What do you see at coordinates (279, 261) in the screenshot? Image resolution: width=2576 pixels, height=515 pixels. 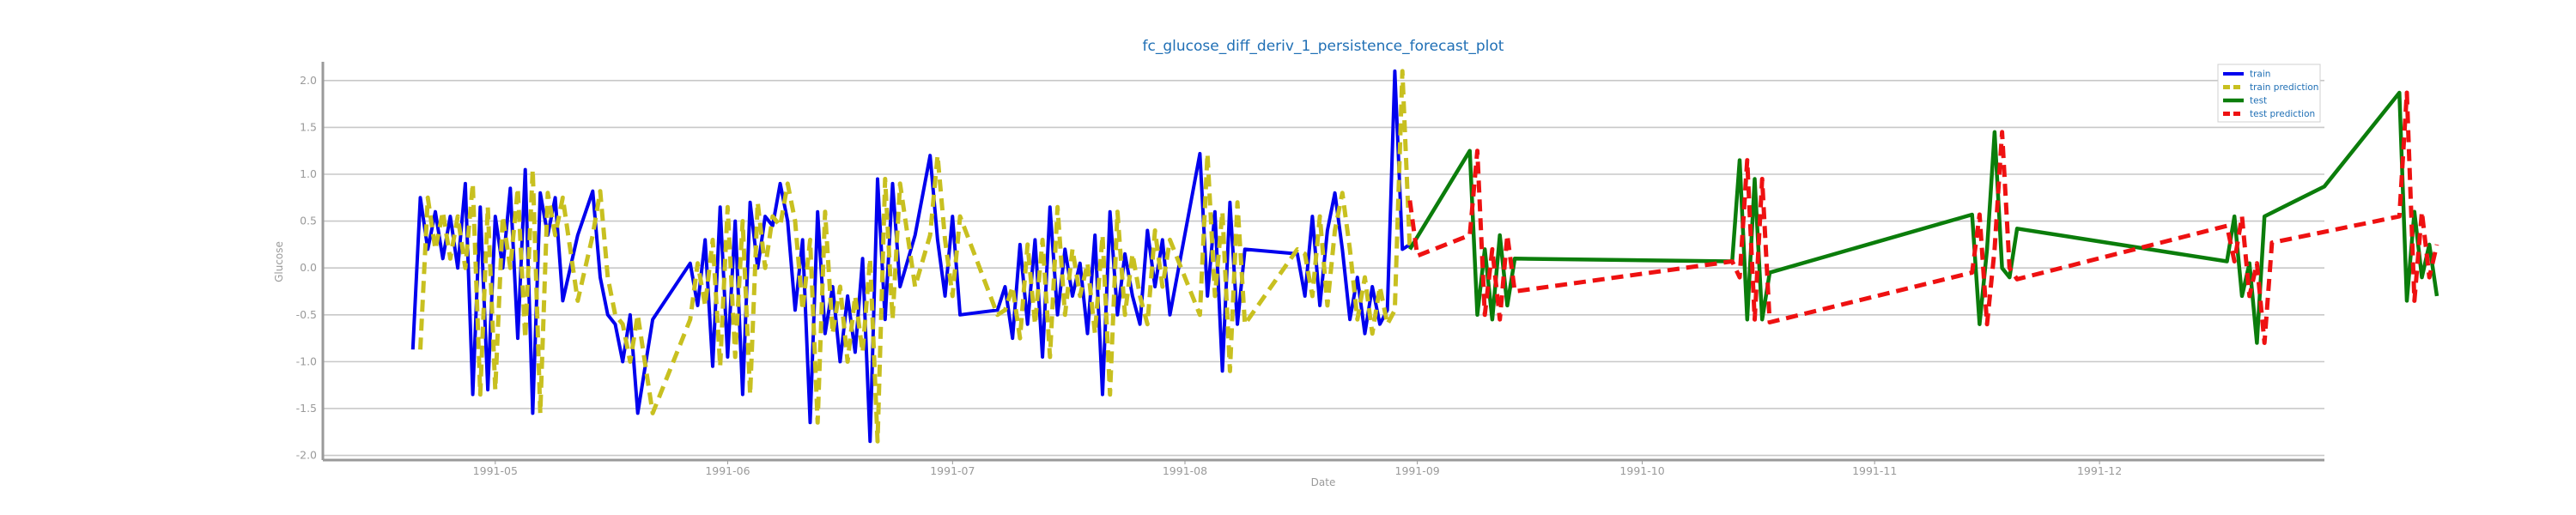 I see `y-axis-label: Glucose` at bounding box center [279, 261].